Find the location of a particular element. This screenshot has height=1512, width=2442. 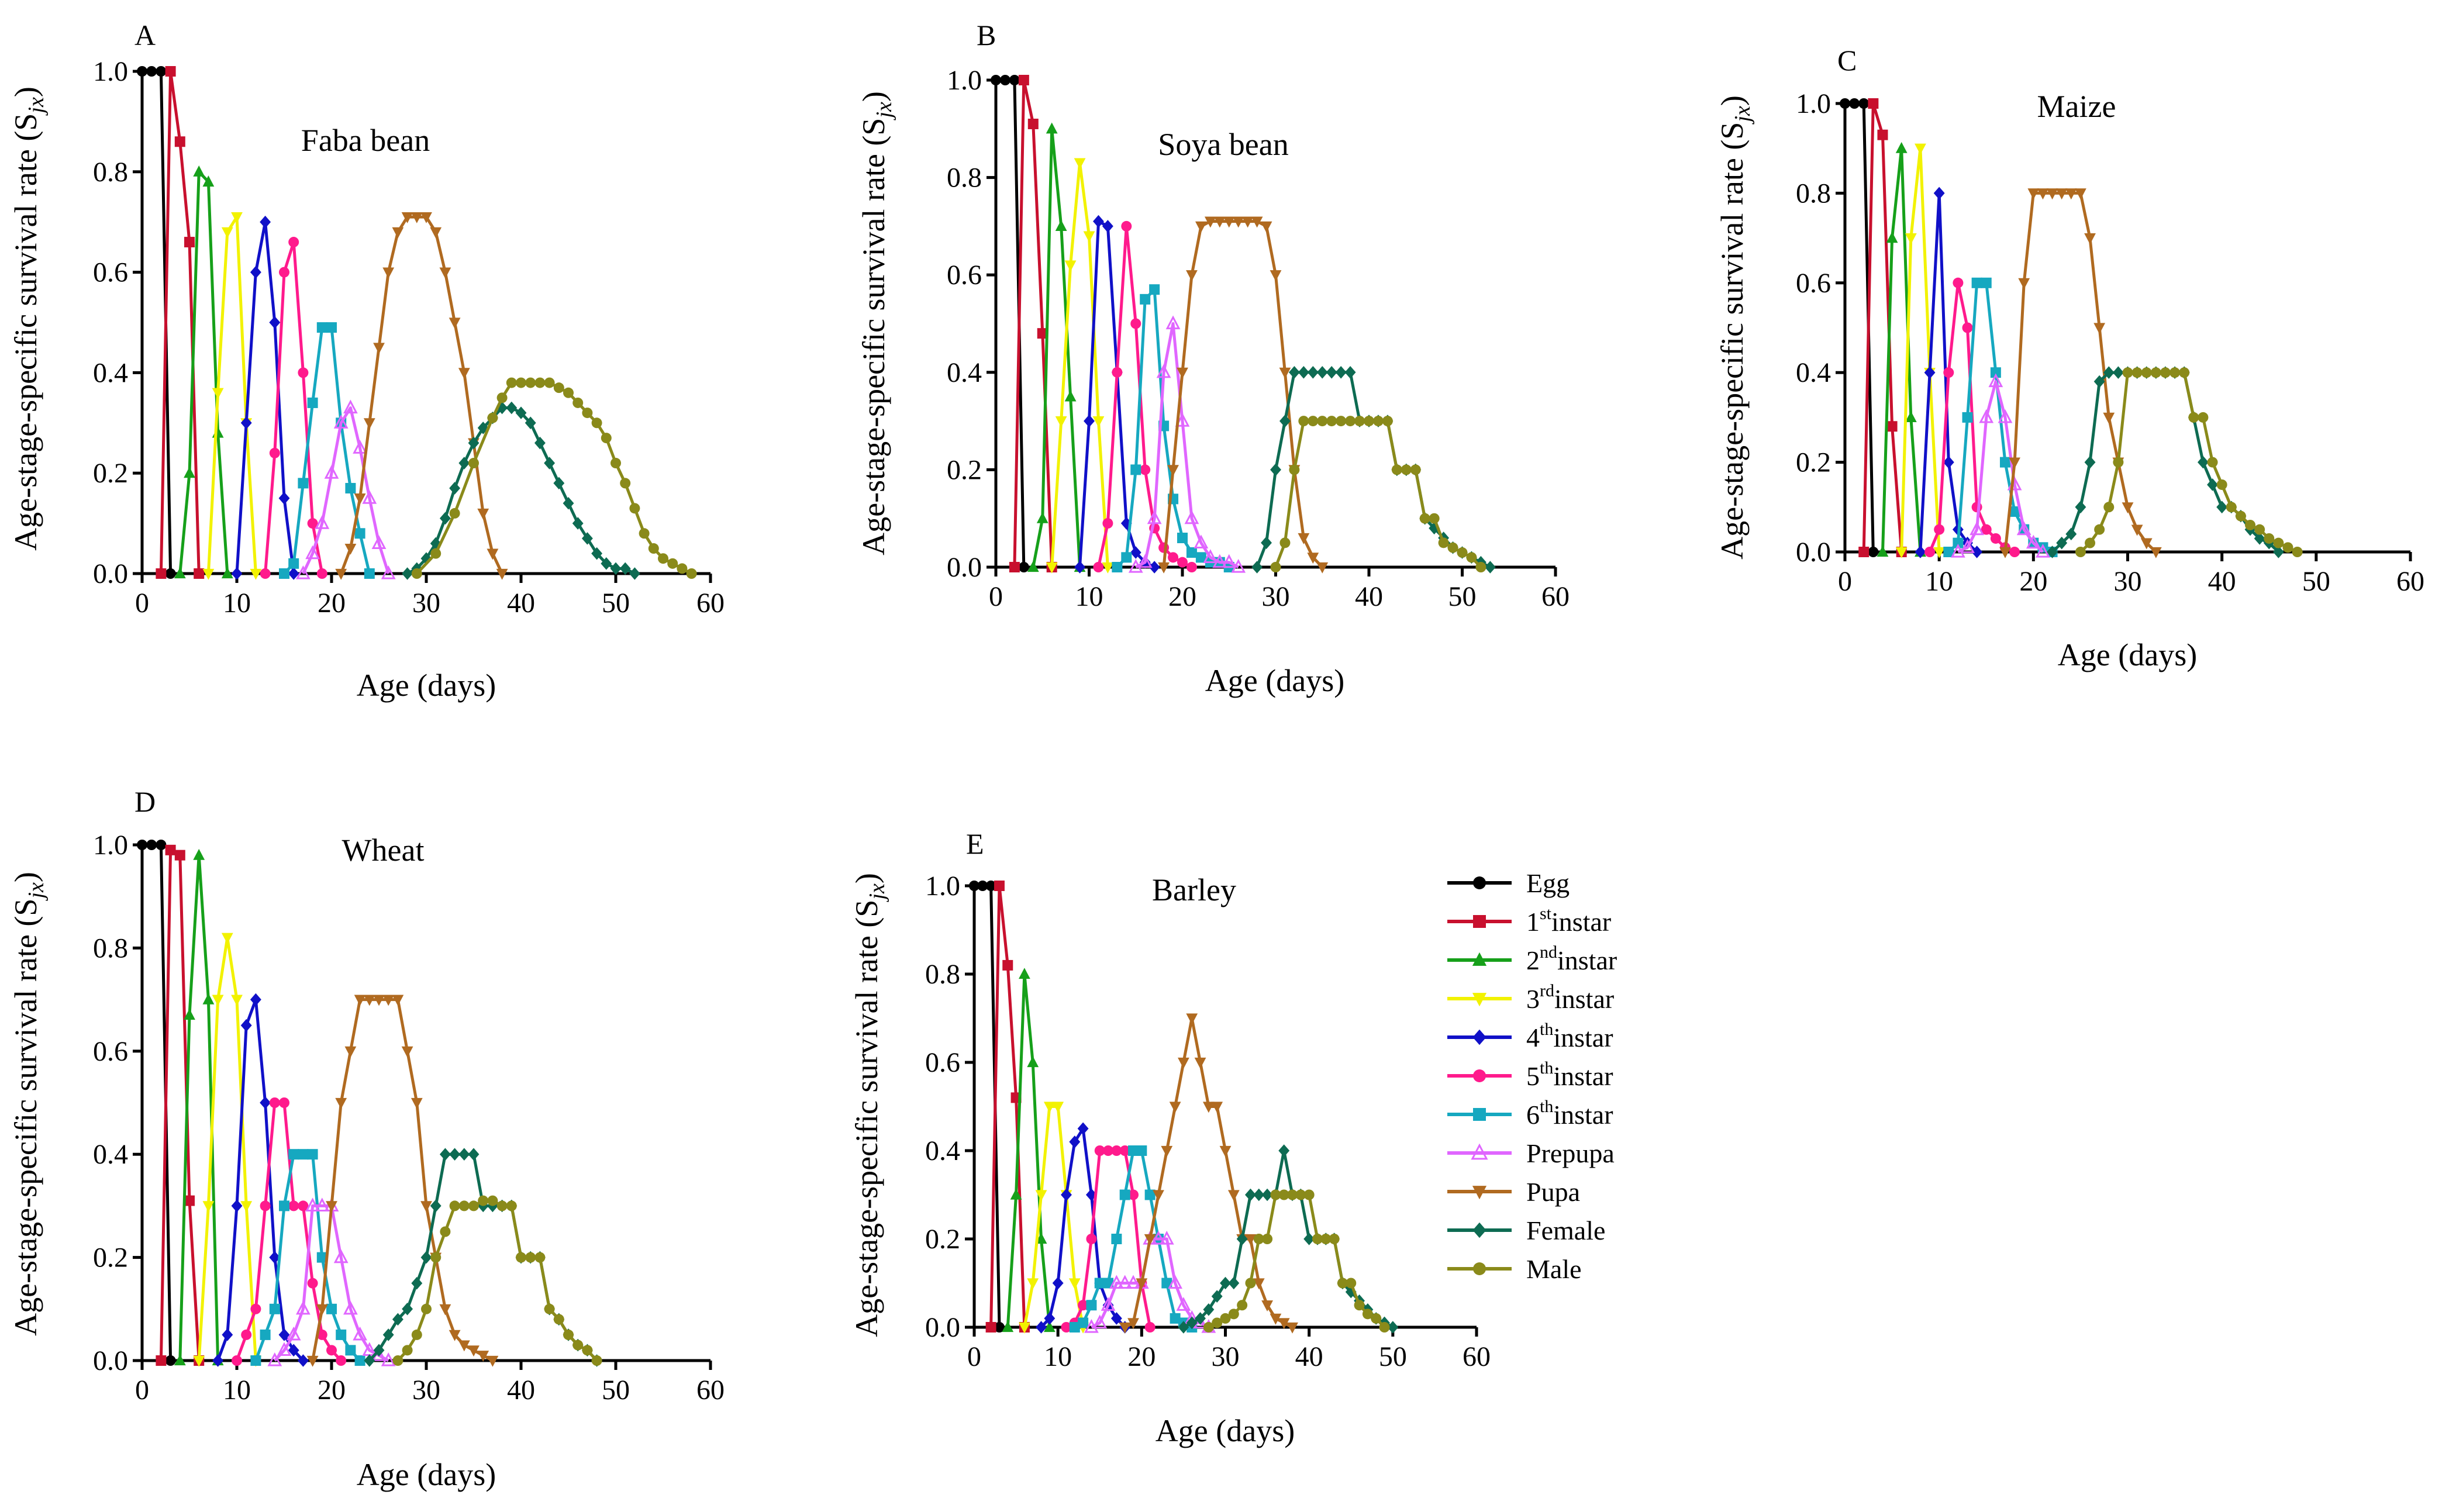

y-tick-label: 0.8 is located at coordinates (110, 172).